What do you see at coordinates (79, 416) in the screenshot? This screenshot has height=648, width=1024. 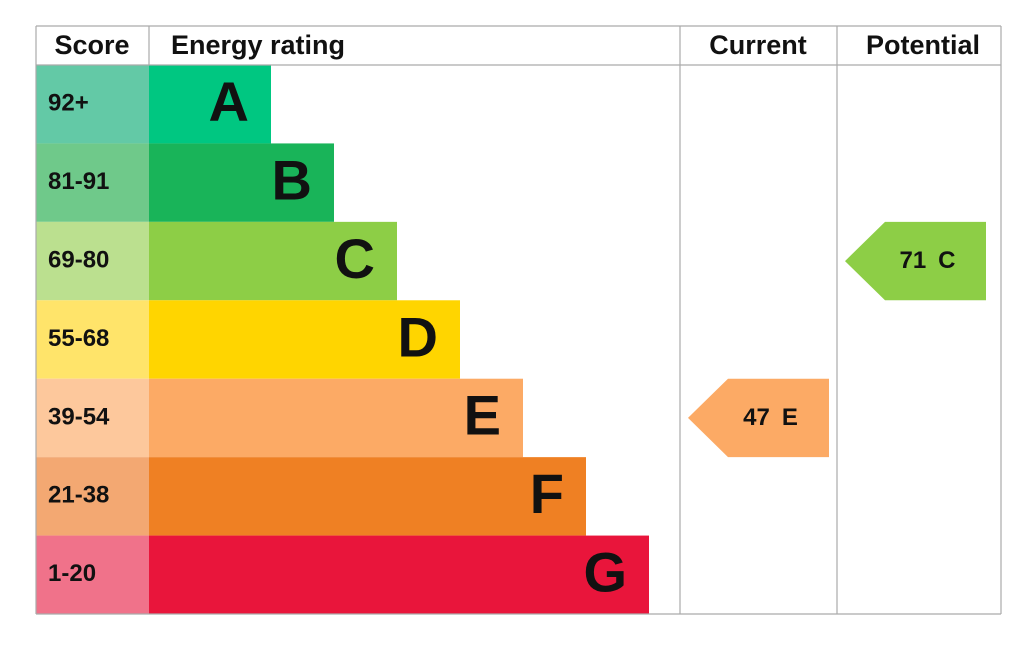 I see `score-label: 39-54` at bounding box center [79, 416].